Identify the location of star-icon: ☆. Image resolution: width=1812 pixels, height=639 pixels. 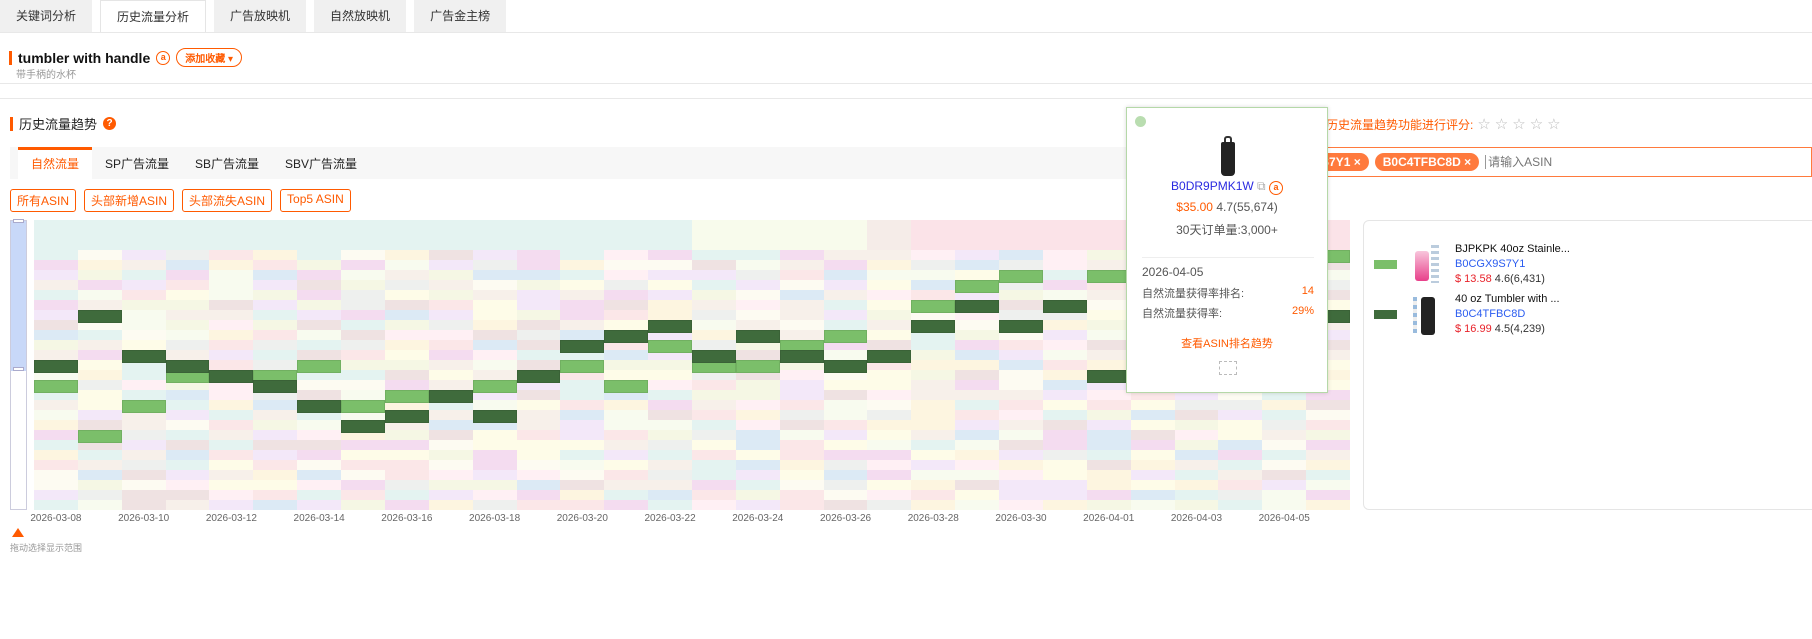
(1554, 124).